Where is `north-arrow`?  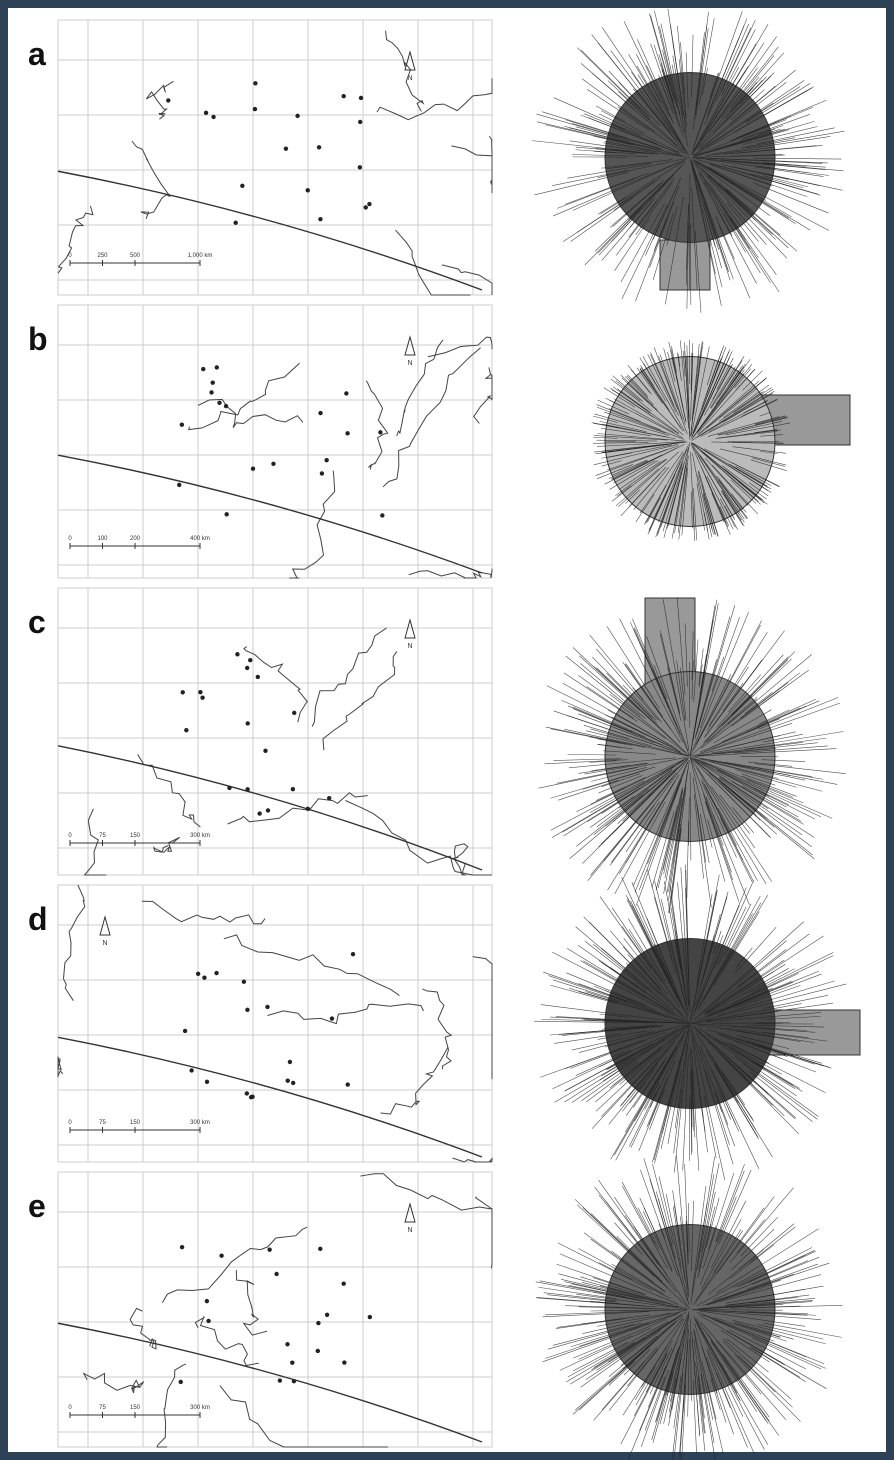 north-arrow is located at coordinates (410, 1212).